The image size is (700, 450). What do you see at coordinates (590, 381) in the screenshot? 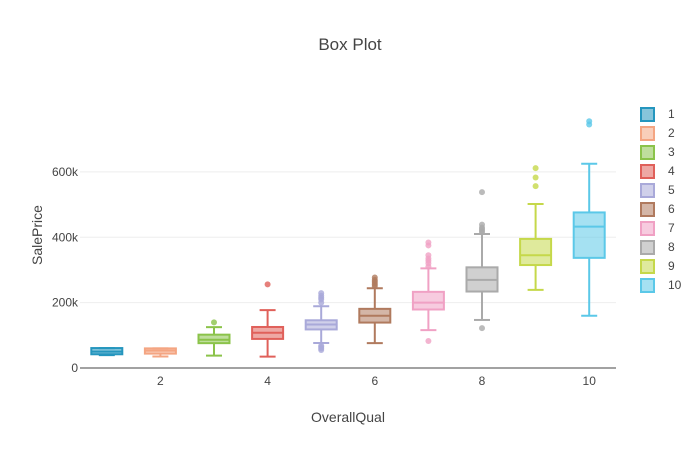
I see `x-tick-label-4: 10` at bounding box center [590, 381].